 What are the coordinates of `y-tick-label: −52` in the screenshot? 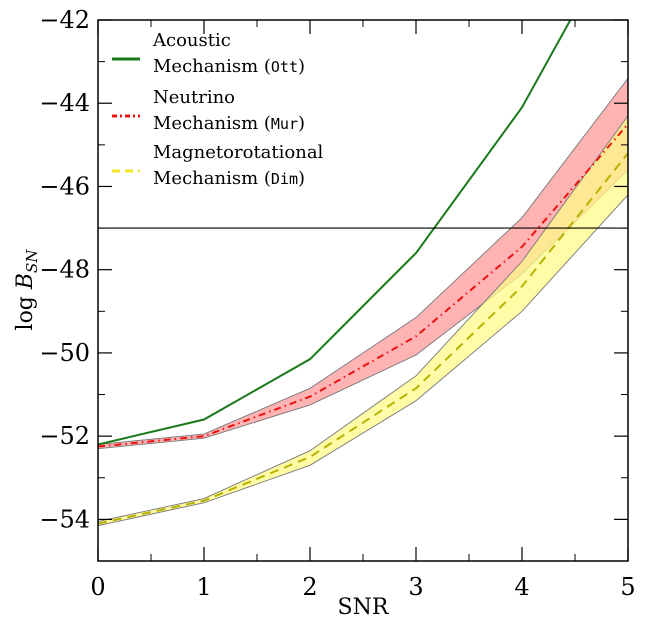 It's located at (64, 436).